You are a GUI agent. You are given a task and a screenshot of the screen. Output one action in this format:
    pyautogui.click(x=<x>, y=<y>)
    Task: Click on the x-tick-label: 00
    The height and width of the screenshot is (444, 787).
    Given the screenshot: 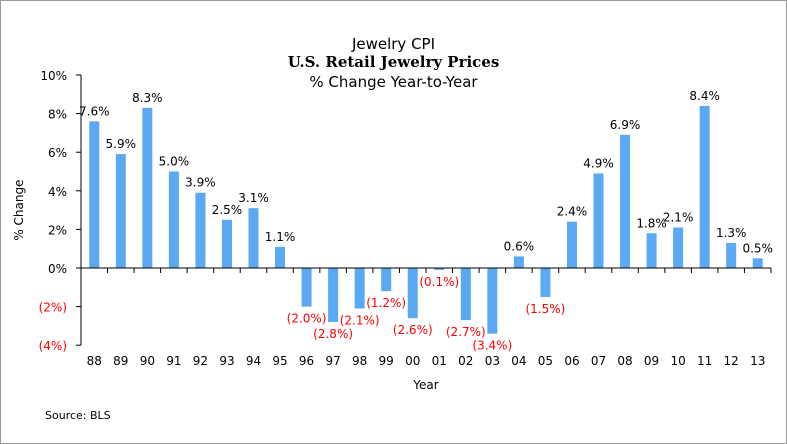 What is the action you would take?
    pyautogui.click(x=412, y=361)
    